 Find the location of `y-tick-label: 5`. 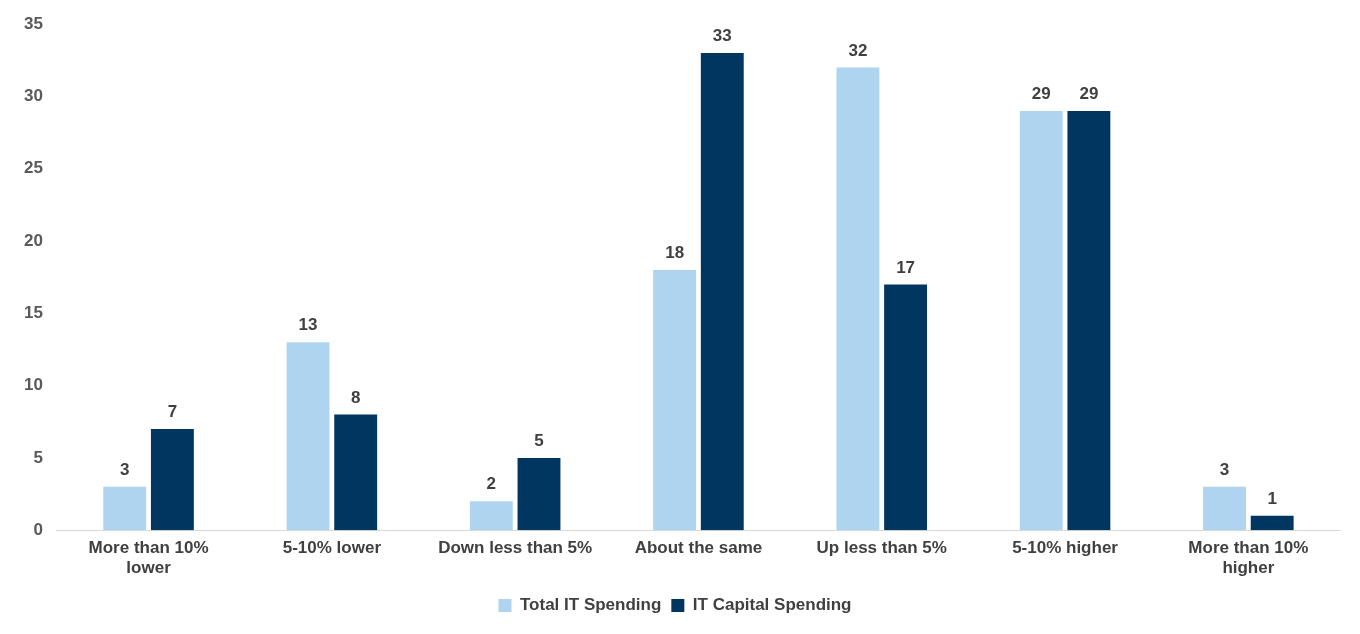

y-tick-label: 5 is located at coordinates (38, 457).